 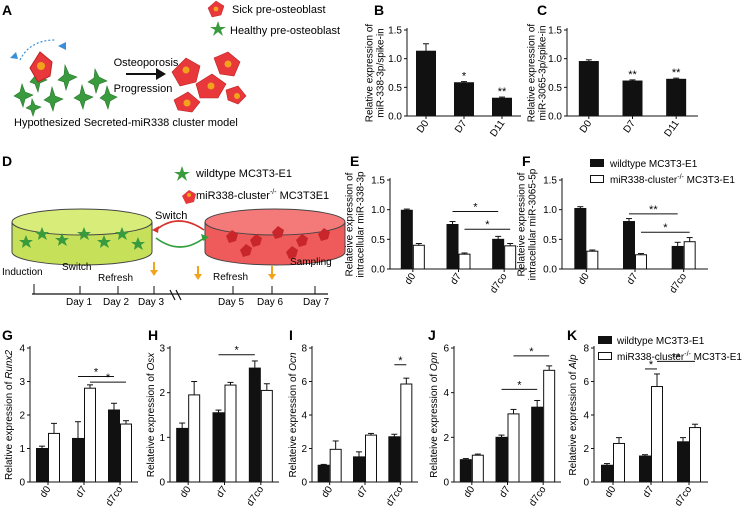 I want to click on chart-f-xtick-label: d7co, so click(x=679, y=283).